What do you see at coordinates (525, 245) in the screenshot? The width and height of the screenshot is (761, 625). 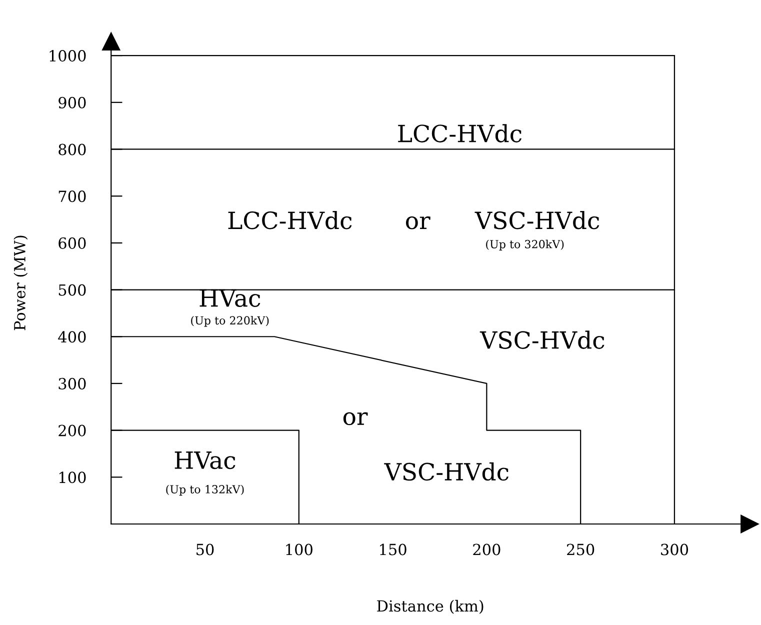 I see `annotation: (Up to 320kV)` at bounding box center [525, 245].